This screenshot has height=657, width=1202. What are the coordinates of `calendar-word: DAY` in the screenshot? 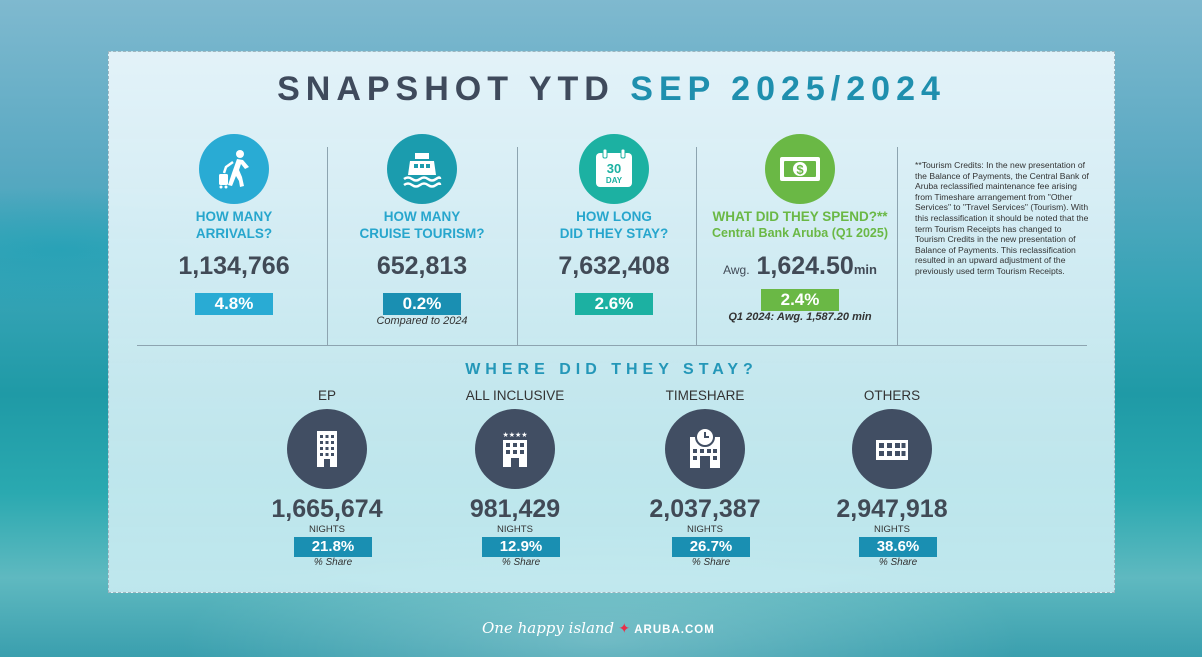 It's located at (614, 180).